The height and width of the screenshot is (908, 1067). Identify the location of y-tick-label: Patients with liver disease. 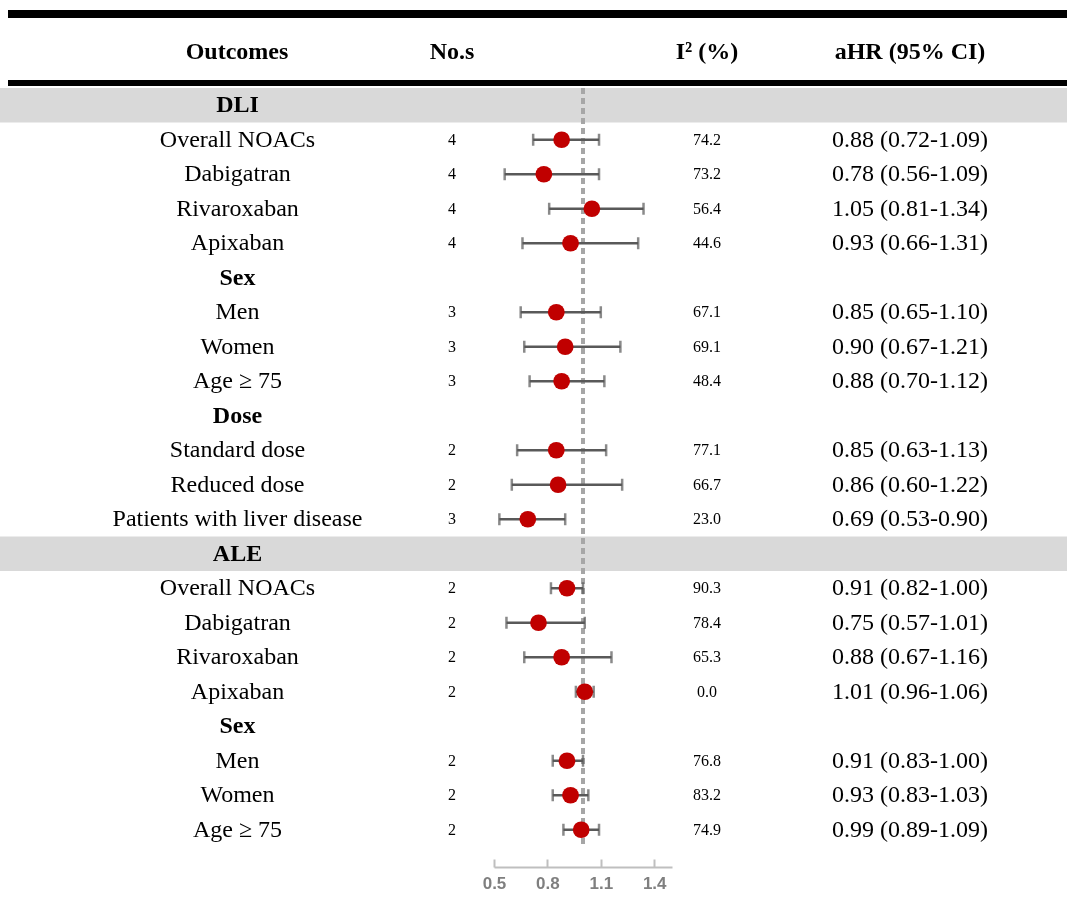
(237, 518).